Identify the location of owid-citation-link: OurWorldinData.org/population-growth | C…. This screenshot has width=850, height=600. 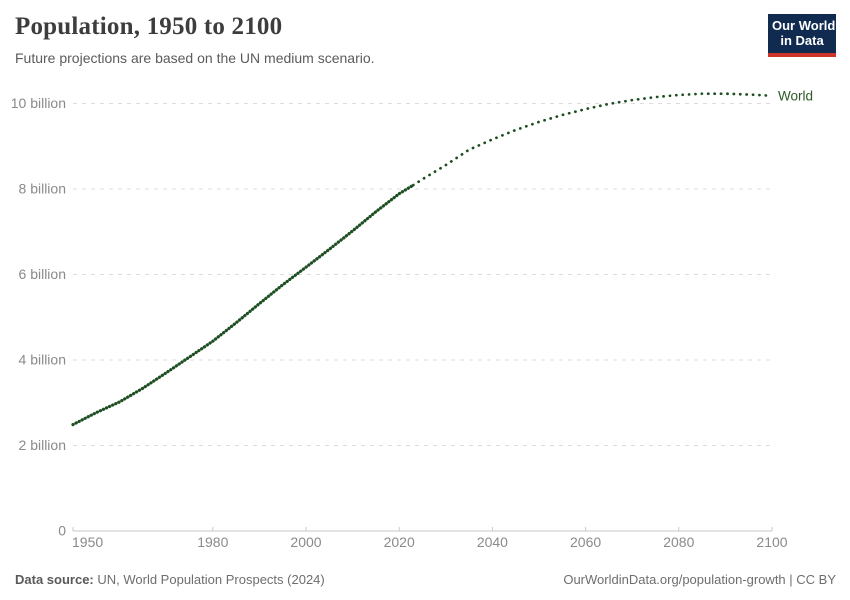
(699, 579).